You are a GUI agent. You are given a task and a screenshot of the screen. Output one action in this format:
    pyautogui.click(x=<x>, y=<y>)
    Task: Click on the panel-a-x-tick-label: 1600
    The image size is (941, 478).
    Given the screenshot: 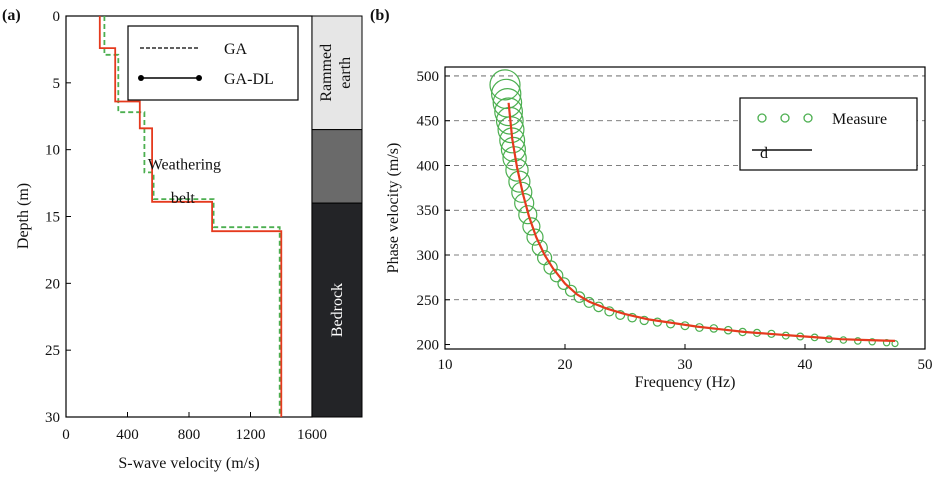 What is the action you would take?
    pyautogui.click(x=312, y=435)
    